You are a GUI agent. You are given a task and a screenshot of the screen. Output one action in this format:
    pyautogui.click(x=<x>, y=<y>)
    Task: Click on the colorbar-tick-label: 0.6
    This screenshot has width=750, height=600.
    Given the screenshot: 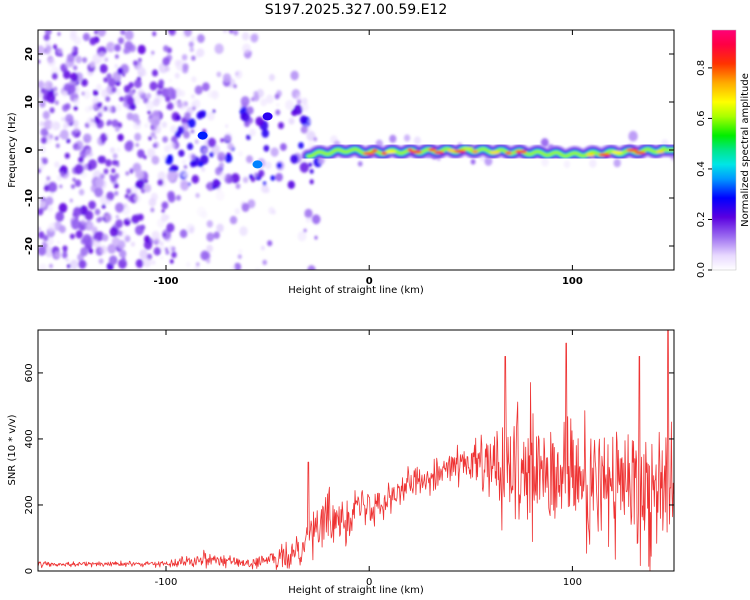 What is the action you would take?
    pyautogui.click(x=701, y=118)
    